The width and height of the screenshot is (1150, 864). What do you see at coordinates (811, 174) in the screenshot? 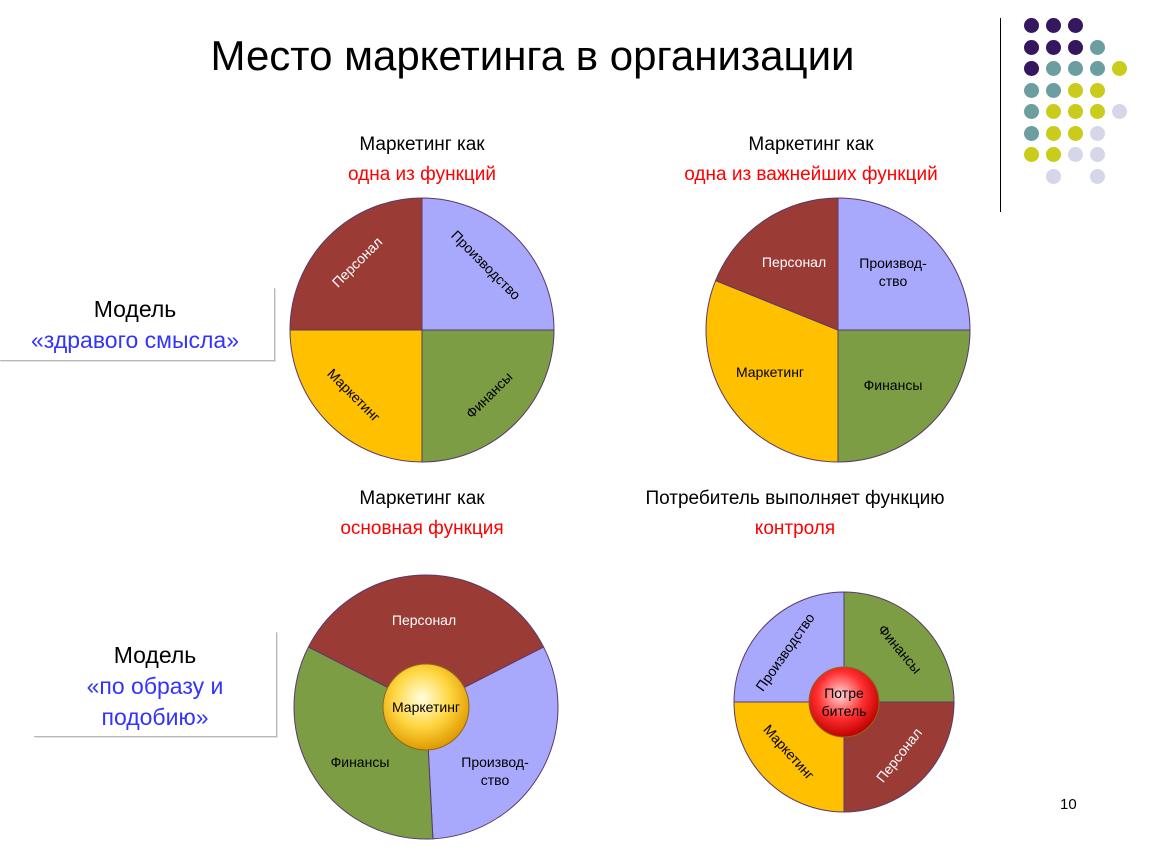
I see `diagram-2-caption-line2: одна из важнейших функций` at bounding box center [811, 174].